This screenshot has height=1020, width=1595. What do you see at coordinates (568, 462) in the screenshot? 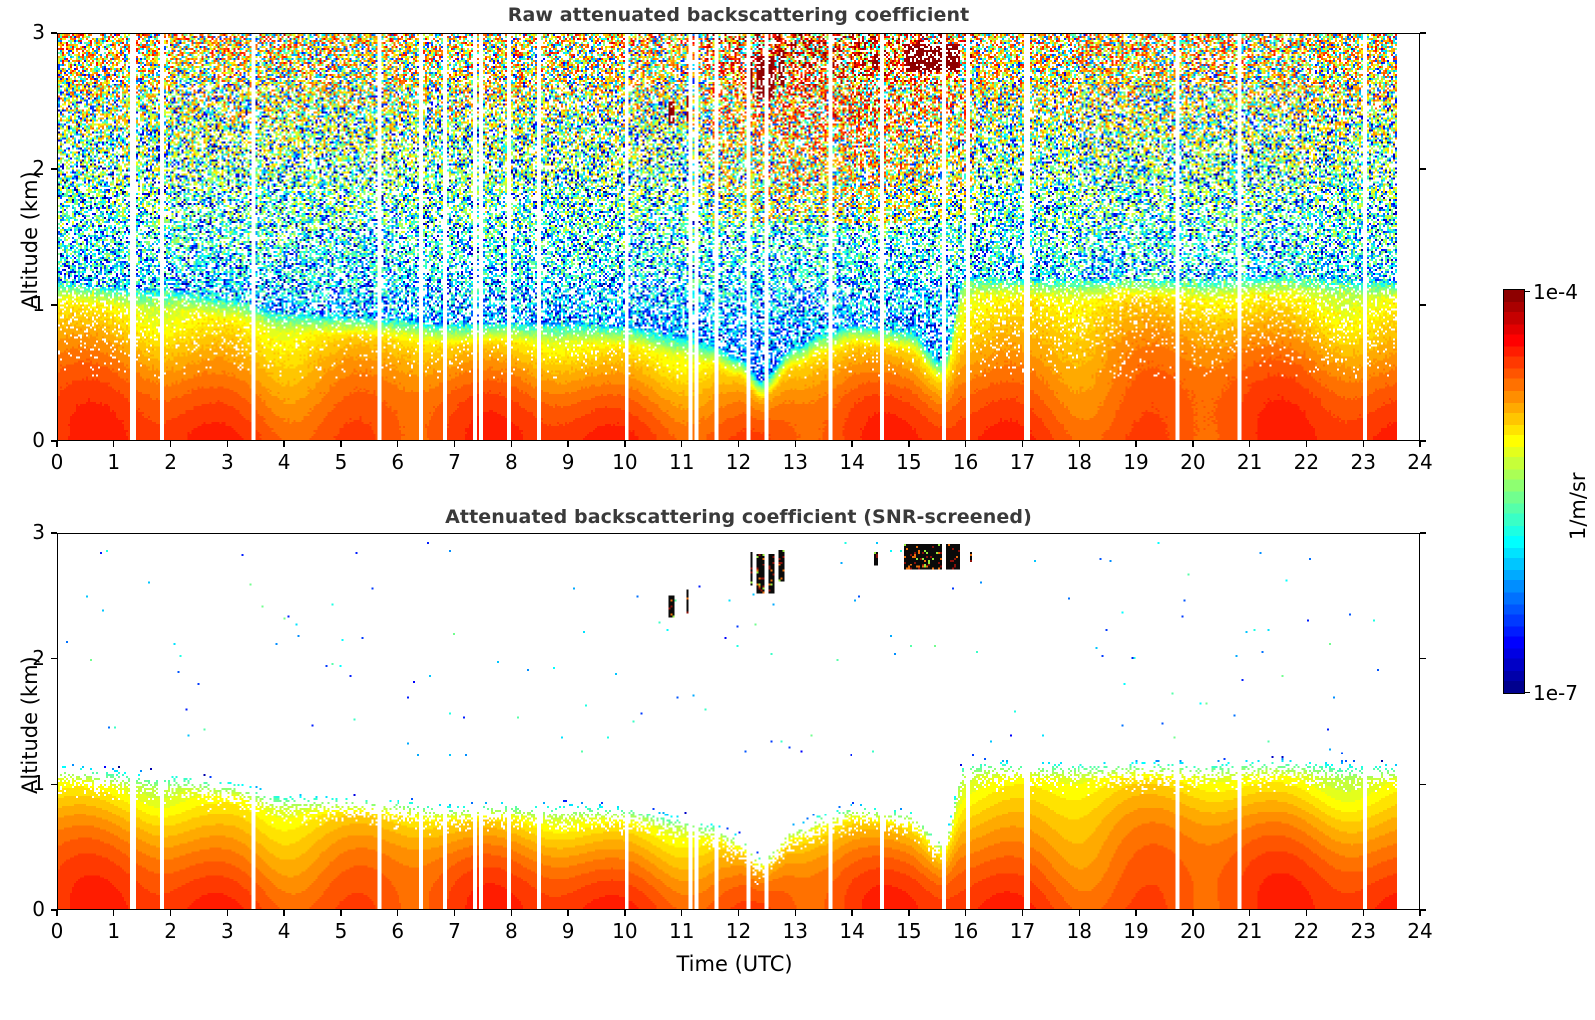
I see `x-tick-label: 9` at bounding box center [568, 462].